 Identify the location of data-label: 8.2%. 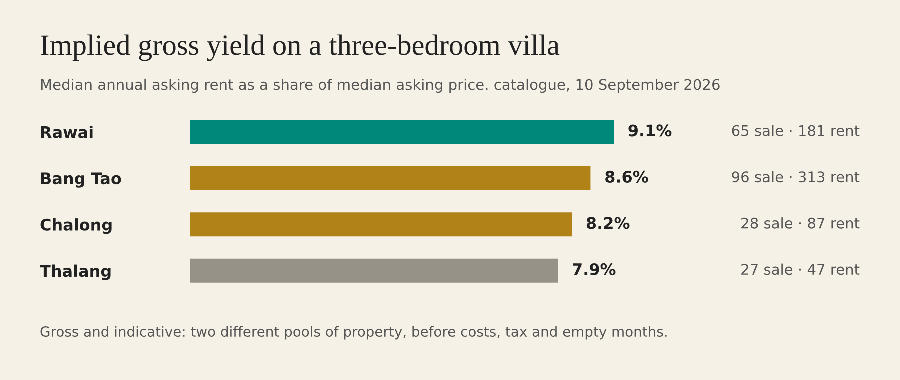
(608, 223).